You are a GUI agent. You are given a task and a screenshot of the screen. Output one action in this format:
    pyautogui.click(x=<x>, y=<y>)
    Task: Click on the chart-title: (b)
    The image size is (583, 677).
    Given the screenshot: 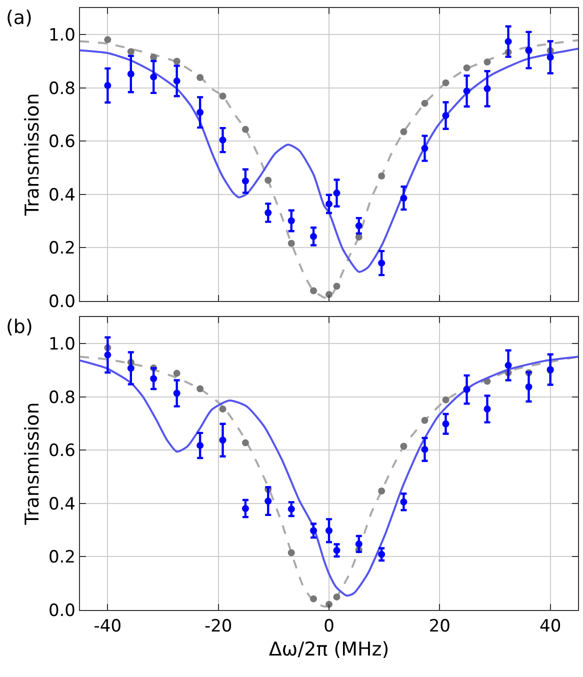 What is the action you would take?
    pyautogui.click(x=19, y=327)
    